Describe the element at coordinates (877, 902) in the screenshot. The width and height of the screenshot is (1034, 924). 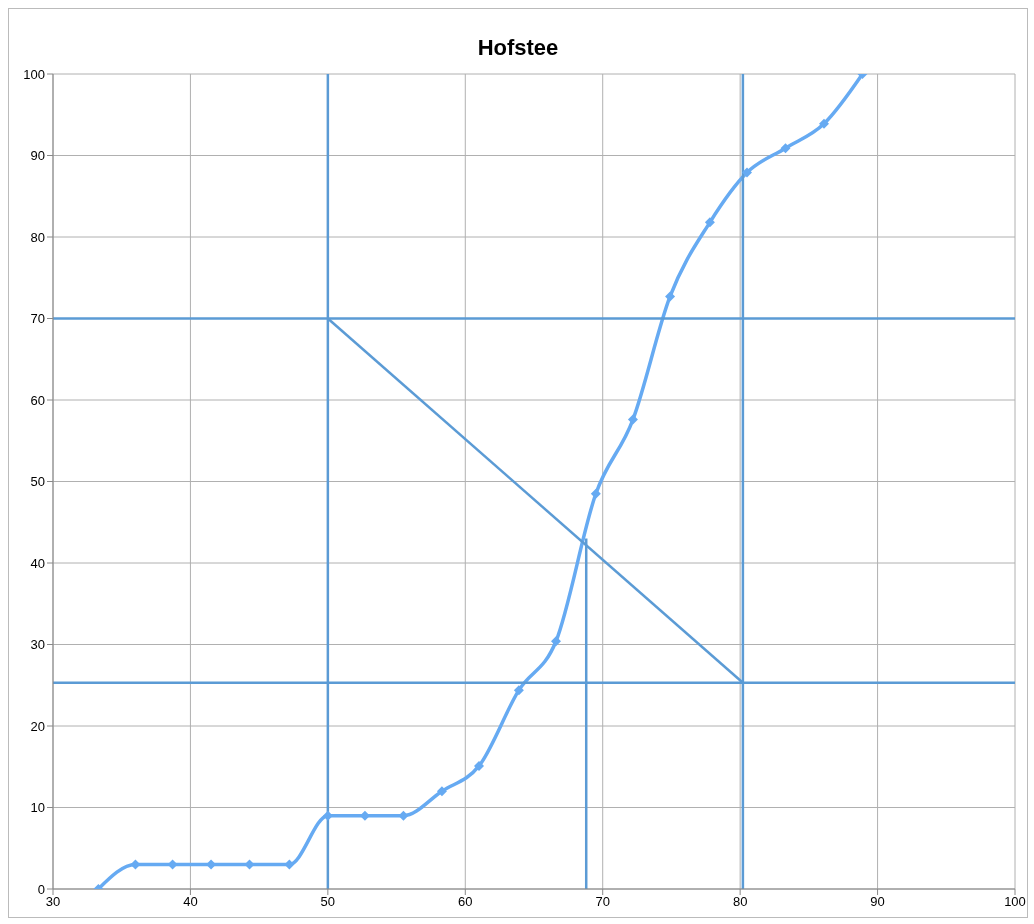
I see `x-tick-label: 90` at that location.